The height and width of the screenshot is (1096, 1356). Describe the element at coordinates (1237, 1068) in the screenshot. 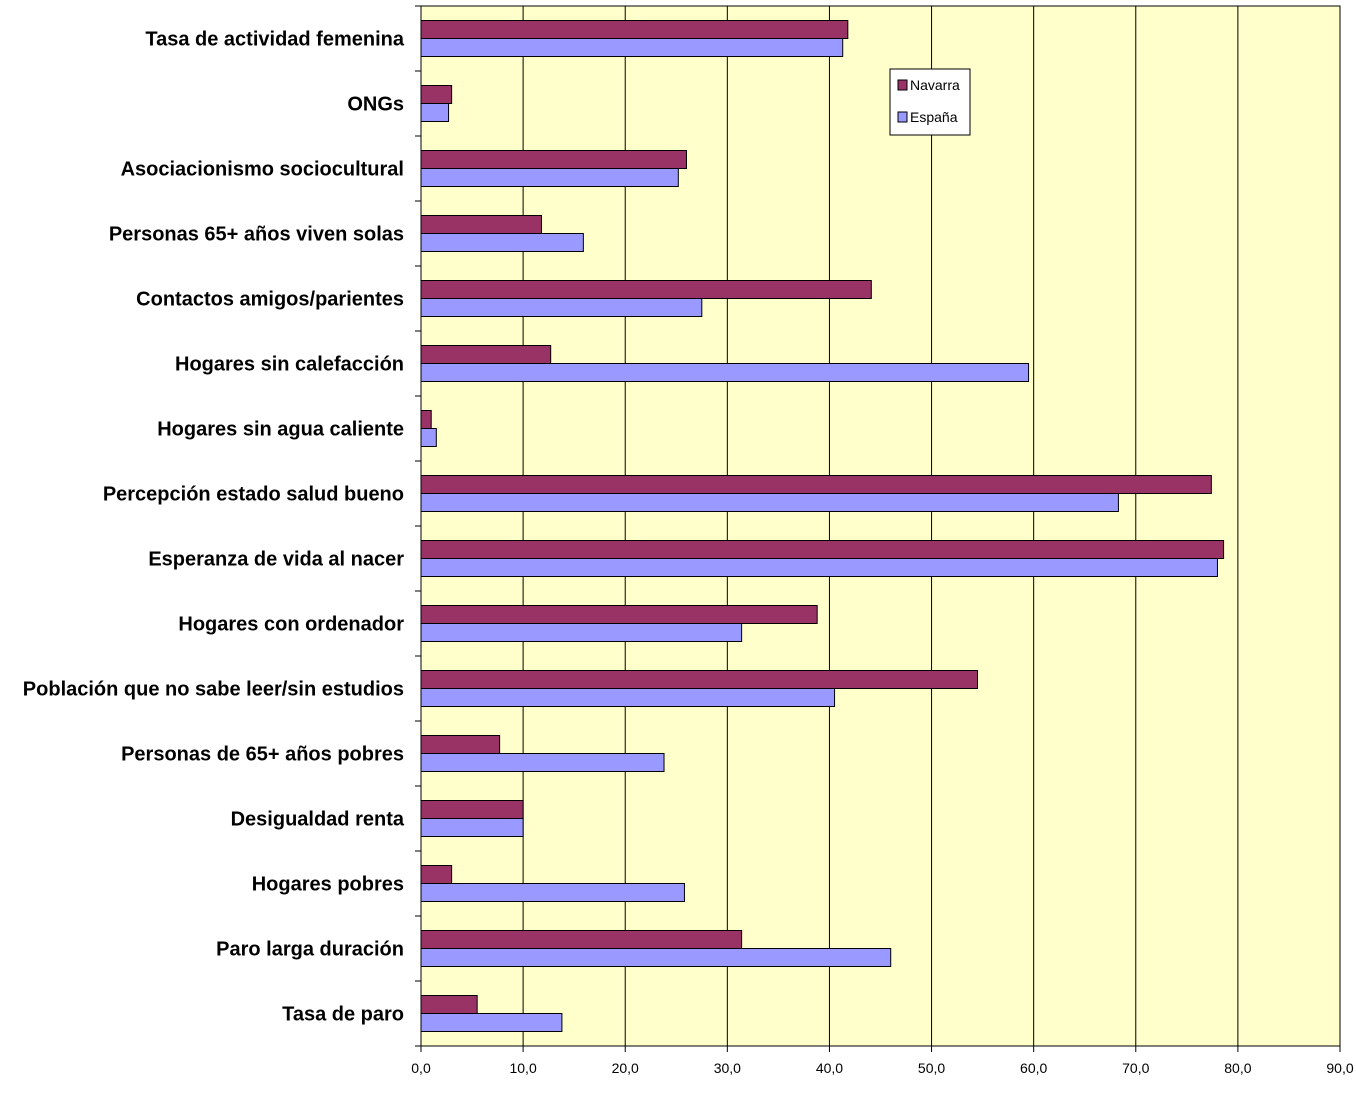

I see `x-tick-label: 80,0` at that location.